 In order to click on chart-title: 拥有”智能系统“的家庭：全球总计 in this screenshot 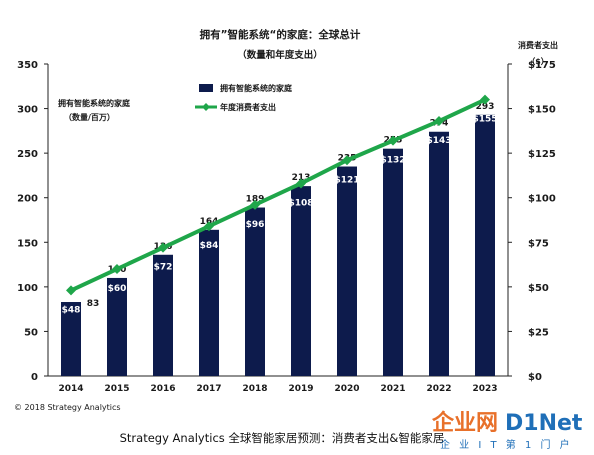, I will do `click(280, 34)`.